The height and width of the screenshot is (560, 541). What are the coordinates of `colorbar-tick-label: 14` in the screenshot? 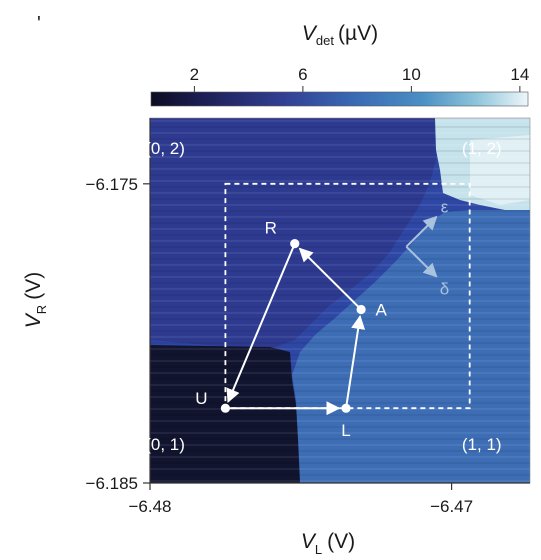 It's located at (519, 74).